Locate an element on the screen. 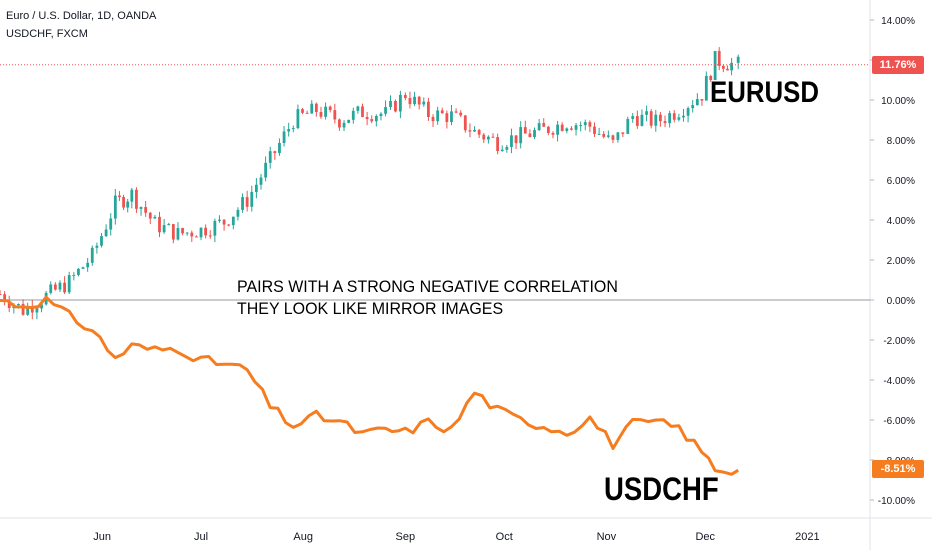  y-tick-label: -10.00% is located at coordinates (896, 501).